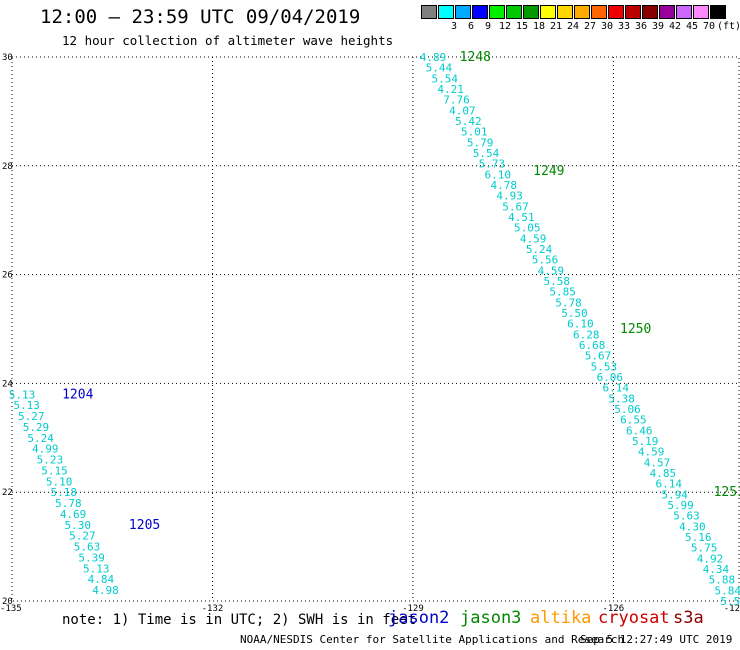 This screenshot has height=650, width=740. I want to click on legend-bin-label: 24, so click(573, 26).